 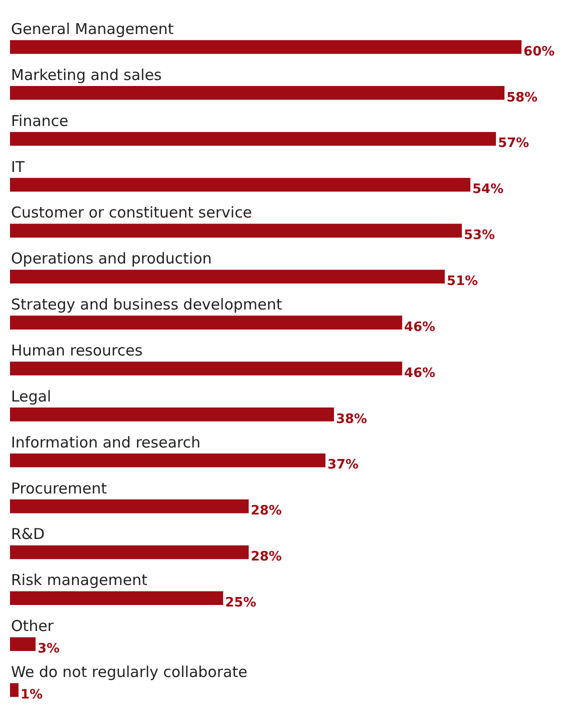 What do you see at coordinates (86, 75) in the screenshot?
I see `y-tick-label: Marketing and sales` at bounding box center [86, 75].